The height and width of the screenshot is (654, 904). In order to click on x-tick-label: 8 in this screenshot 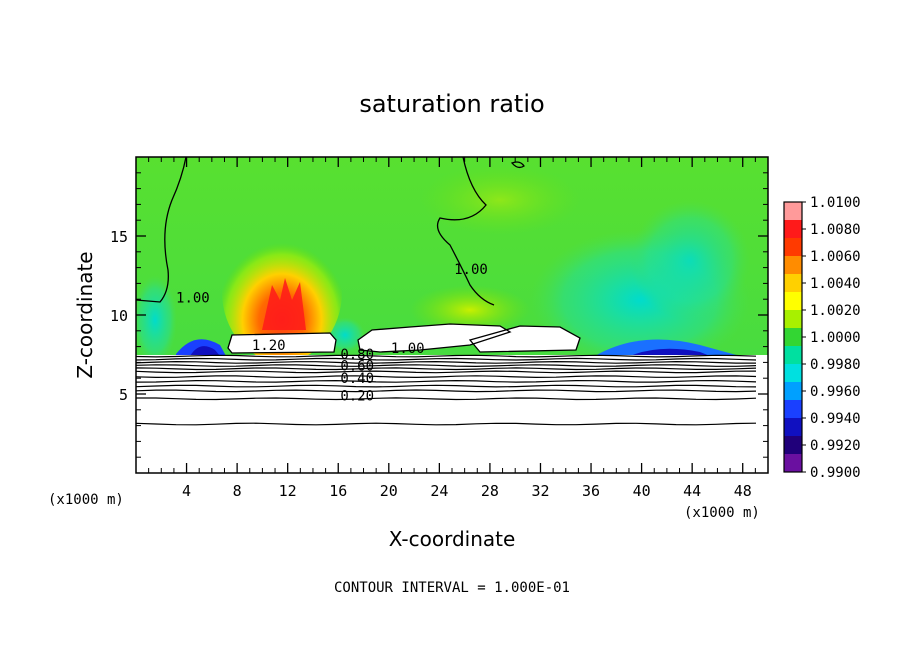, I will do `click(237, 491)`.